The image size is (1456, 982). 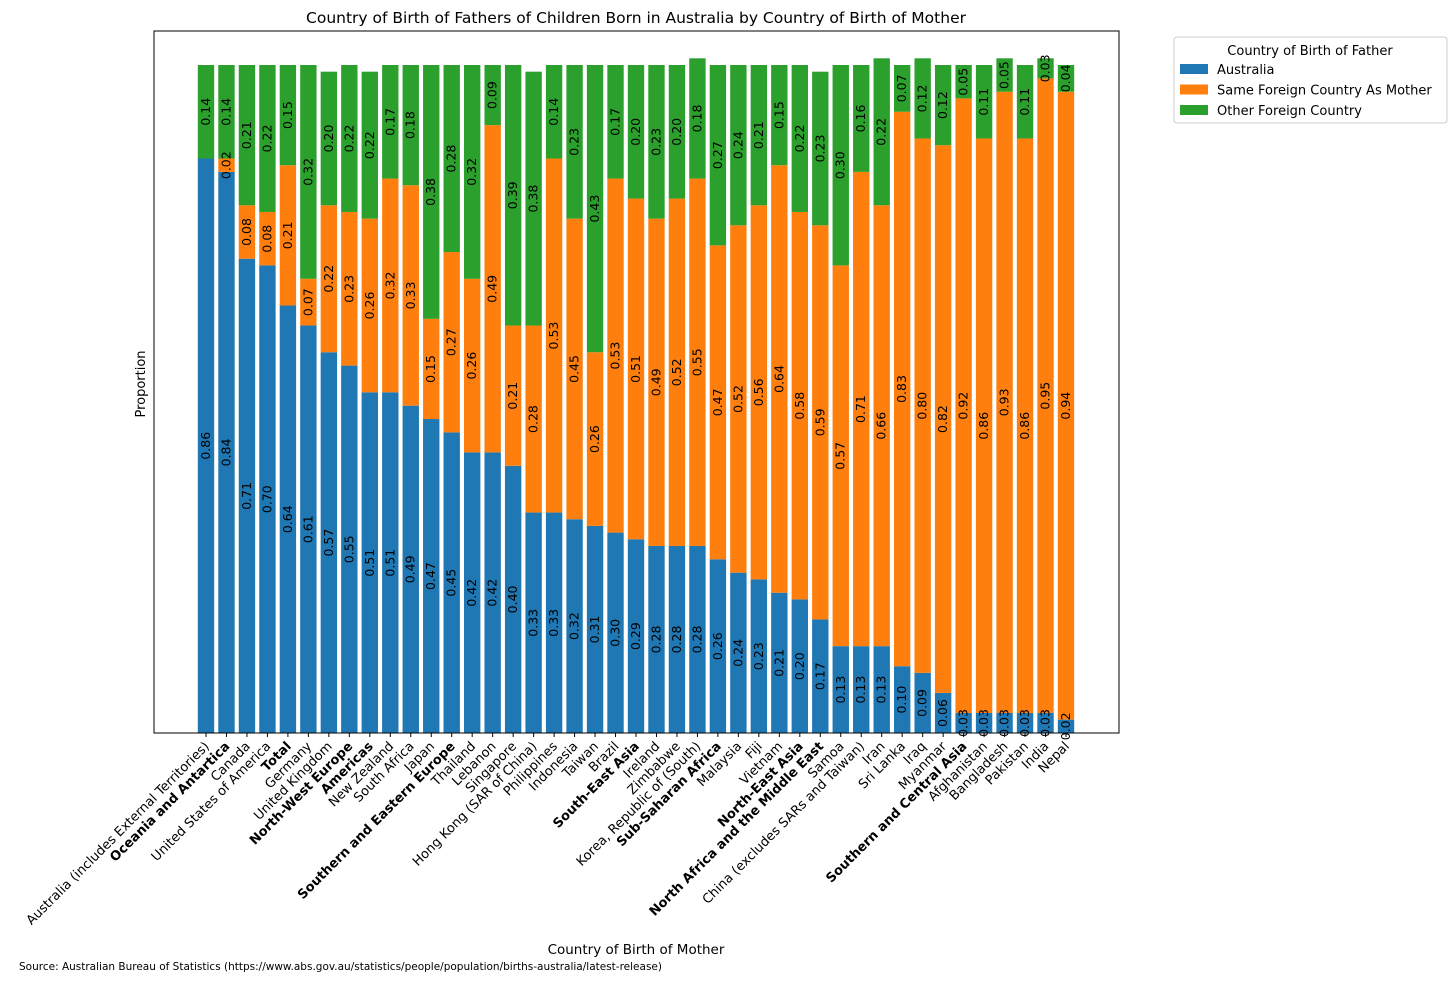 What do you see at coordinates (881, 426) in the screenshot?
I see `data-label-same-foreign-country-as-mother-iran: 0.66` at bounding box center [881, 426].